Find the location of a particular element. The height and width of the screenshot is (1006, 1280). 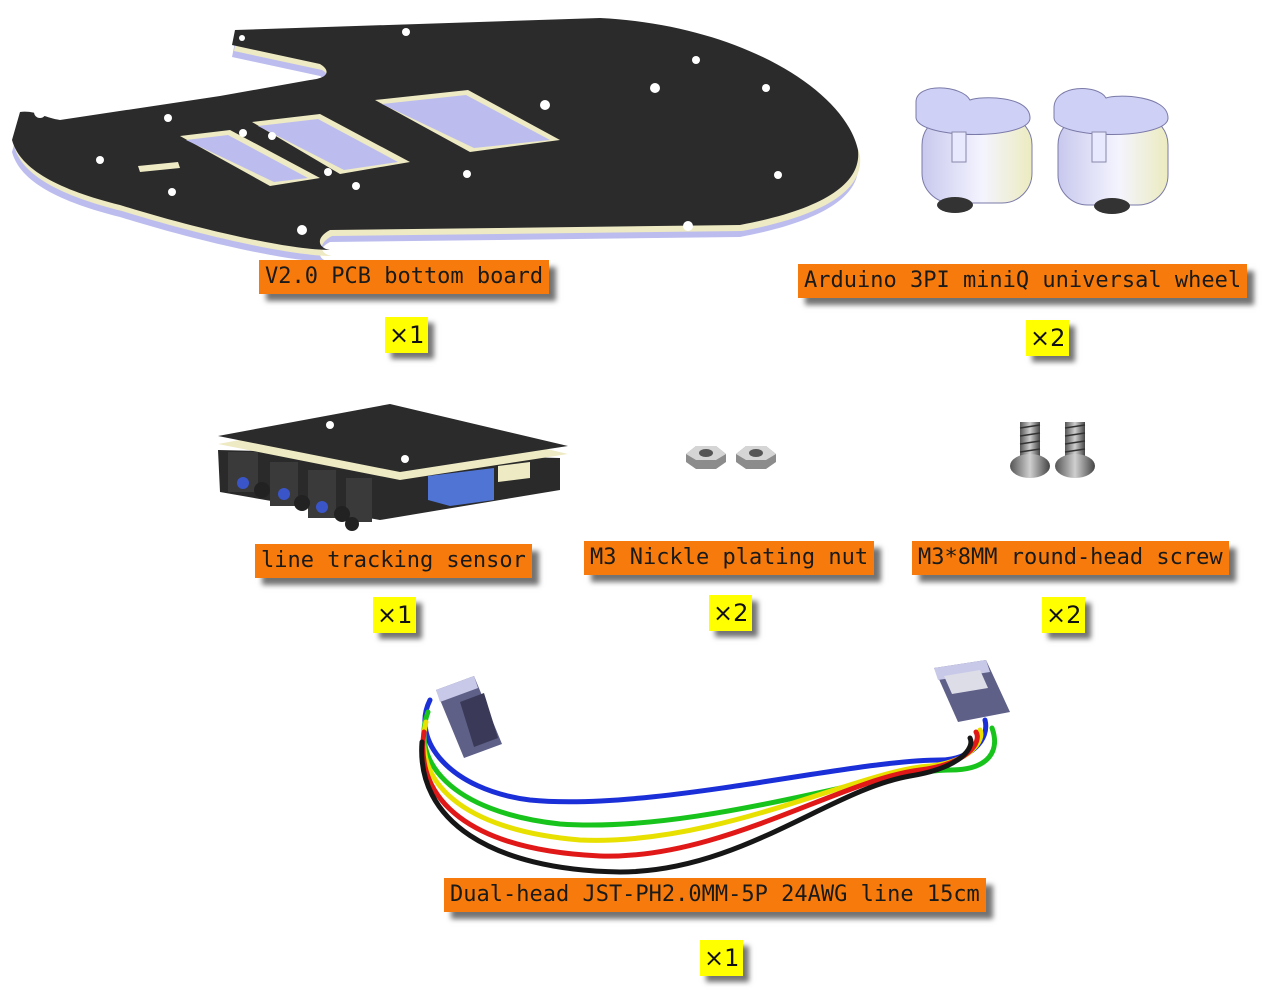

line-tracking-sensor-icon is located at coordinates (393, 467).